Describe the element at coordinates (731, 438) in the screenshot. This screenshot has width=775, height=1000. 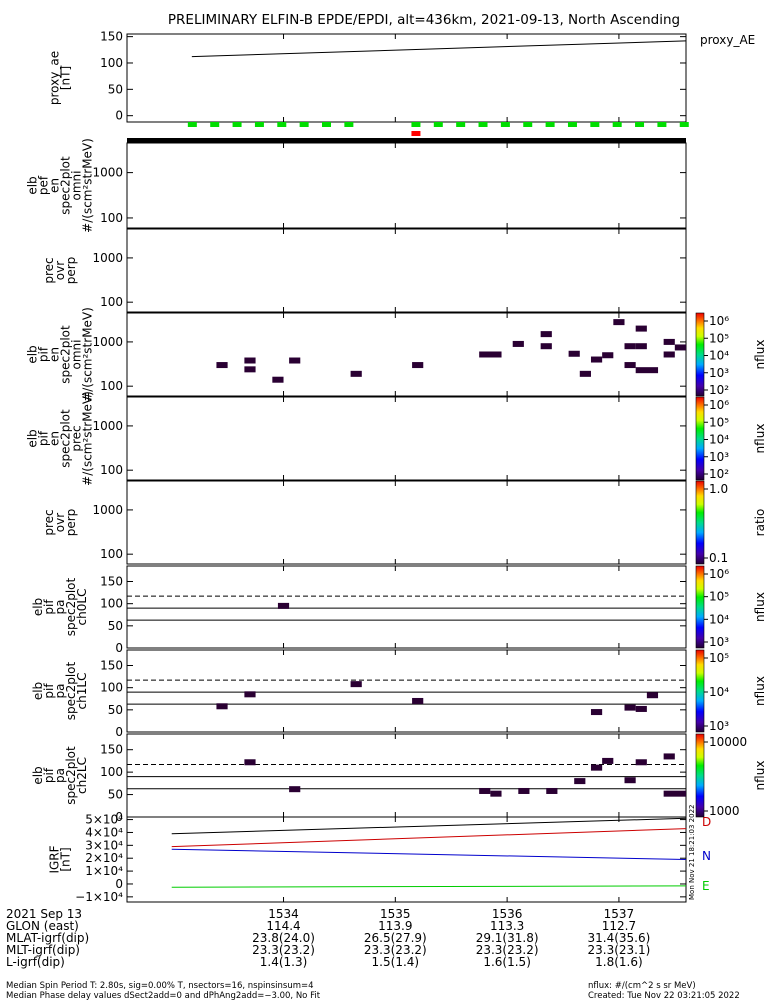
I see `colorbar: 10⁶ 10⁵ 10⁴ 10³ 10² nflux` at that location.